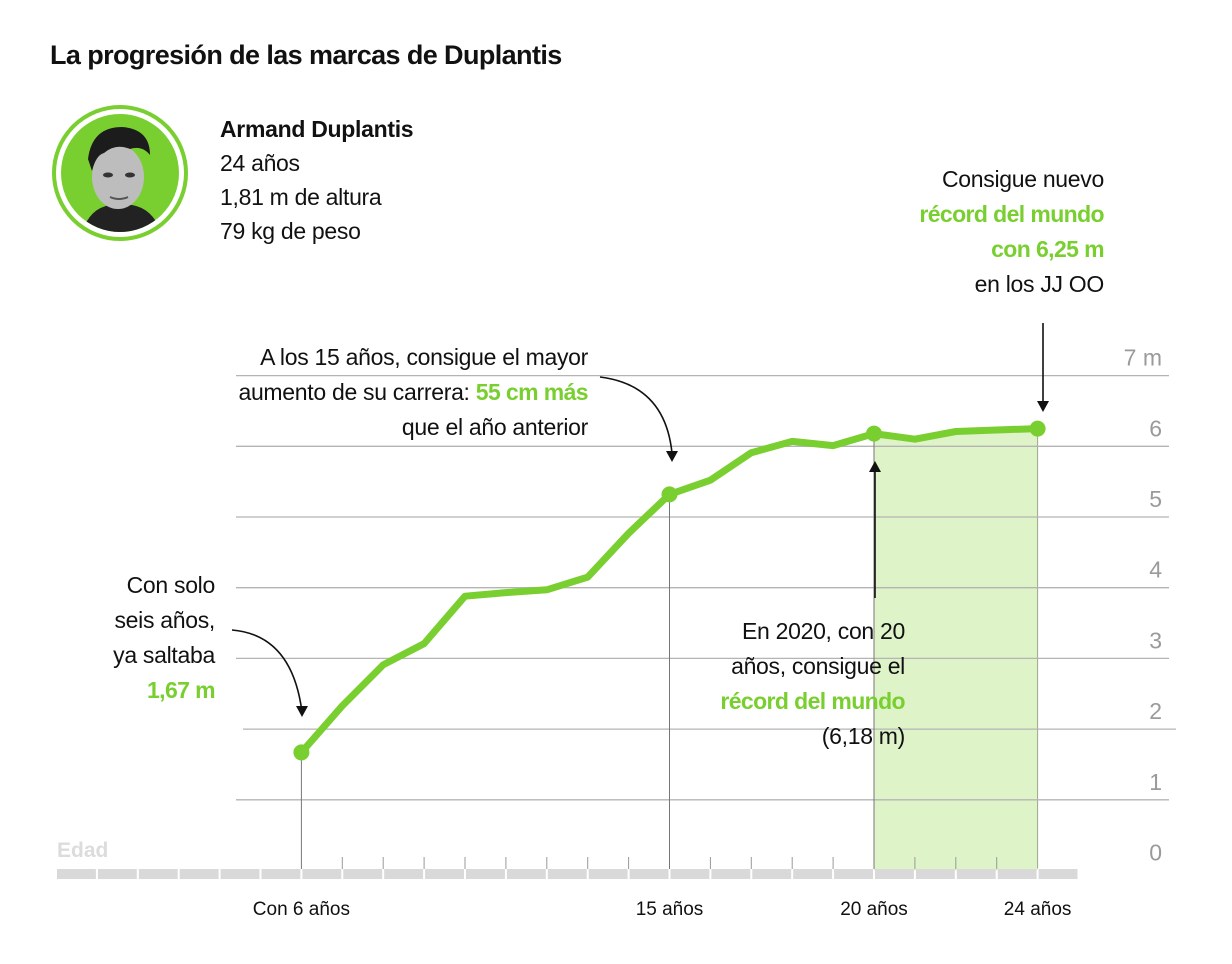 The width and height of the screenshot is (1232, 964). What do you see at coordinates (1022, 179) in the screenshot?
I see `annotation-text: Consigue nuevo` at bounding box center [1022, 179].